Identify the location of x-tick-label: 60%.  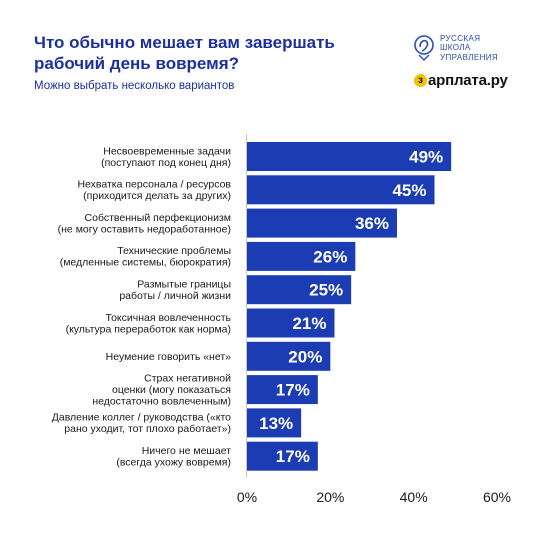
(497, 497).